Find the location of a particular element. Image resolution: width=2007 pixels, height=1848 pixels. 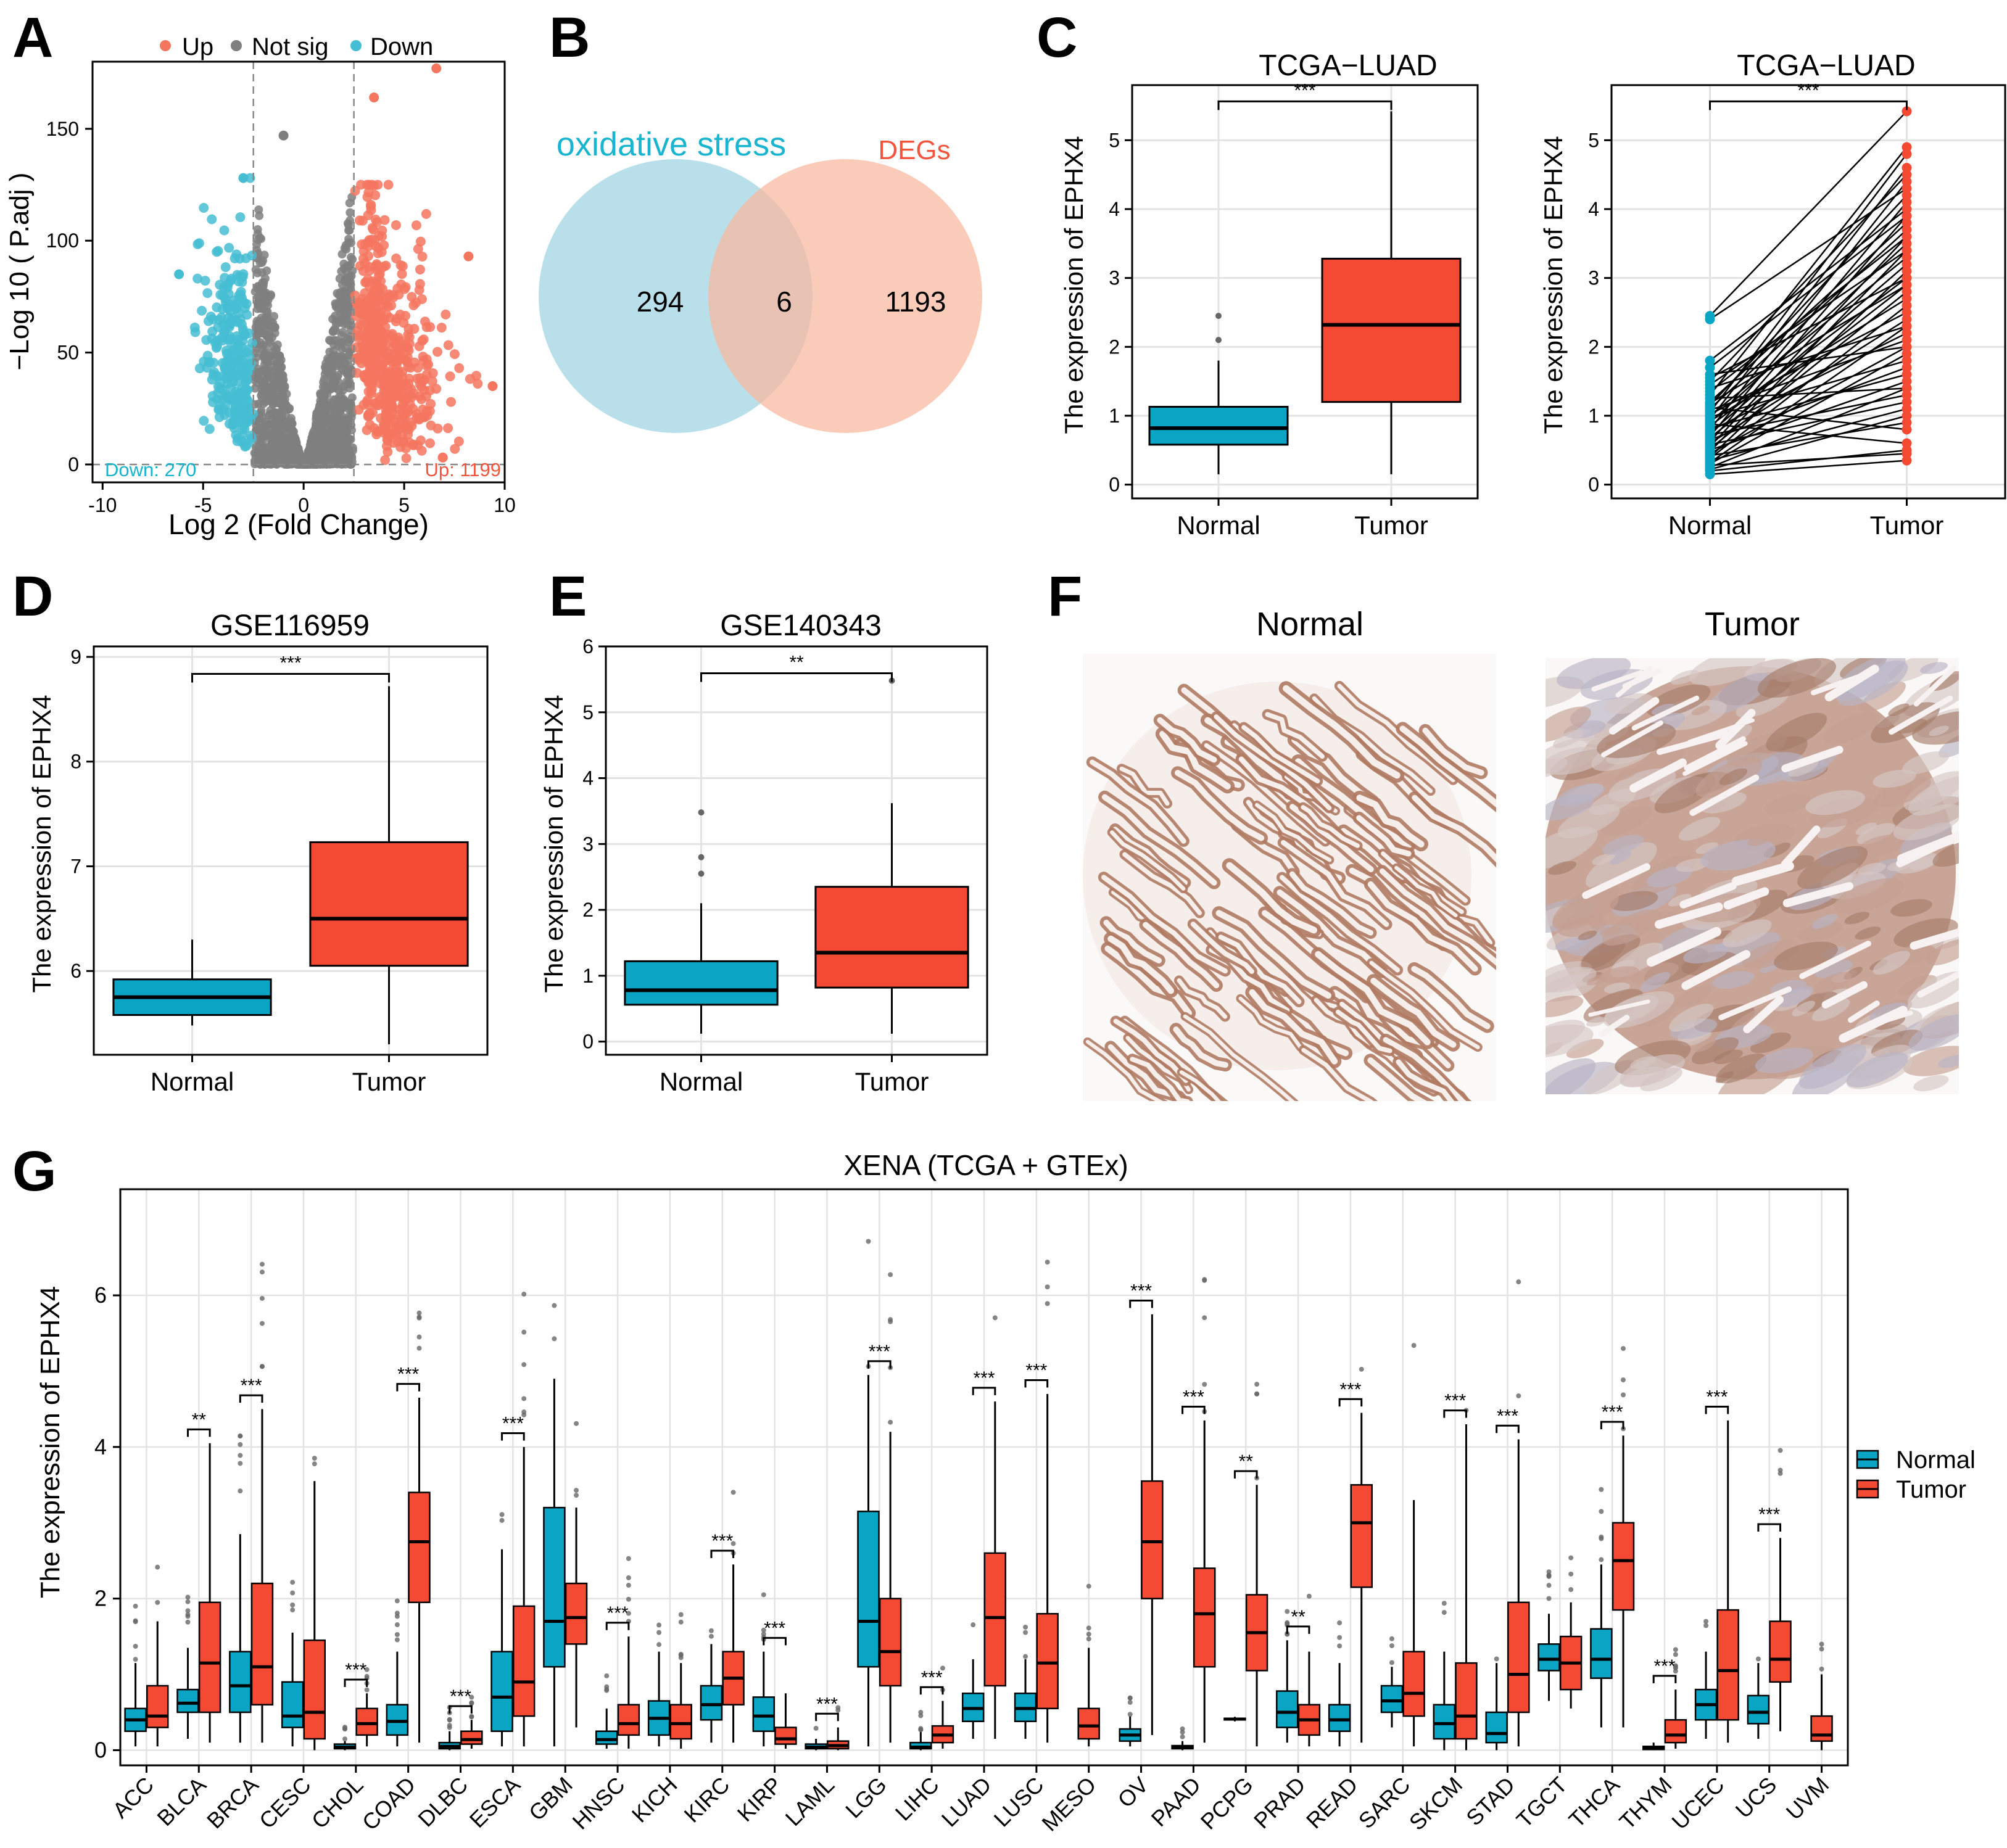

volcano-y-tick-label: 150 is located at coordinates (62, 129).